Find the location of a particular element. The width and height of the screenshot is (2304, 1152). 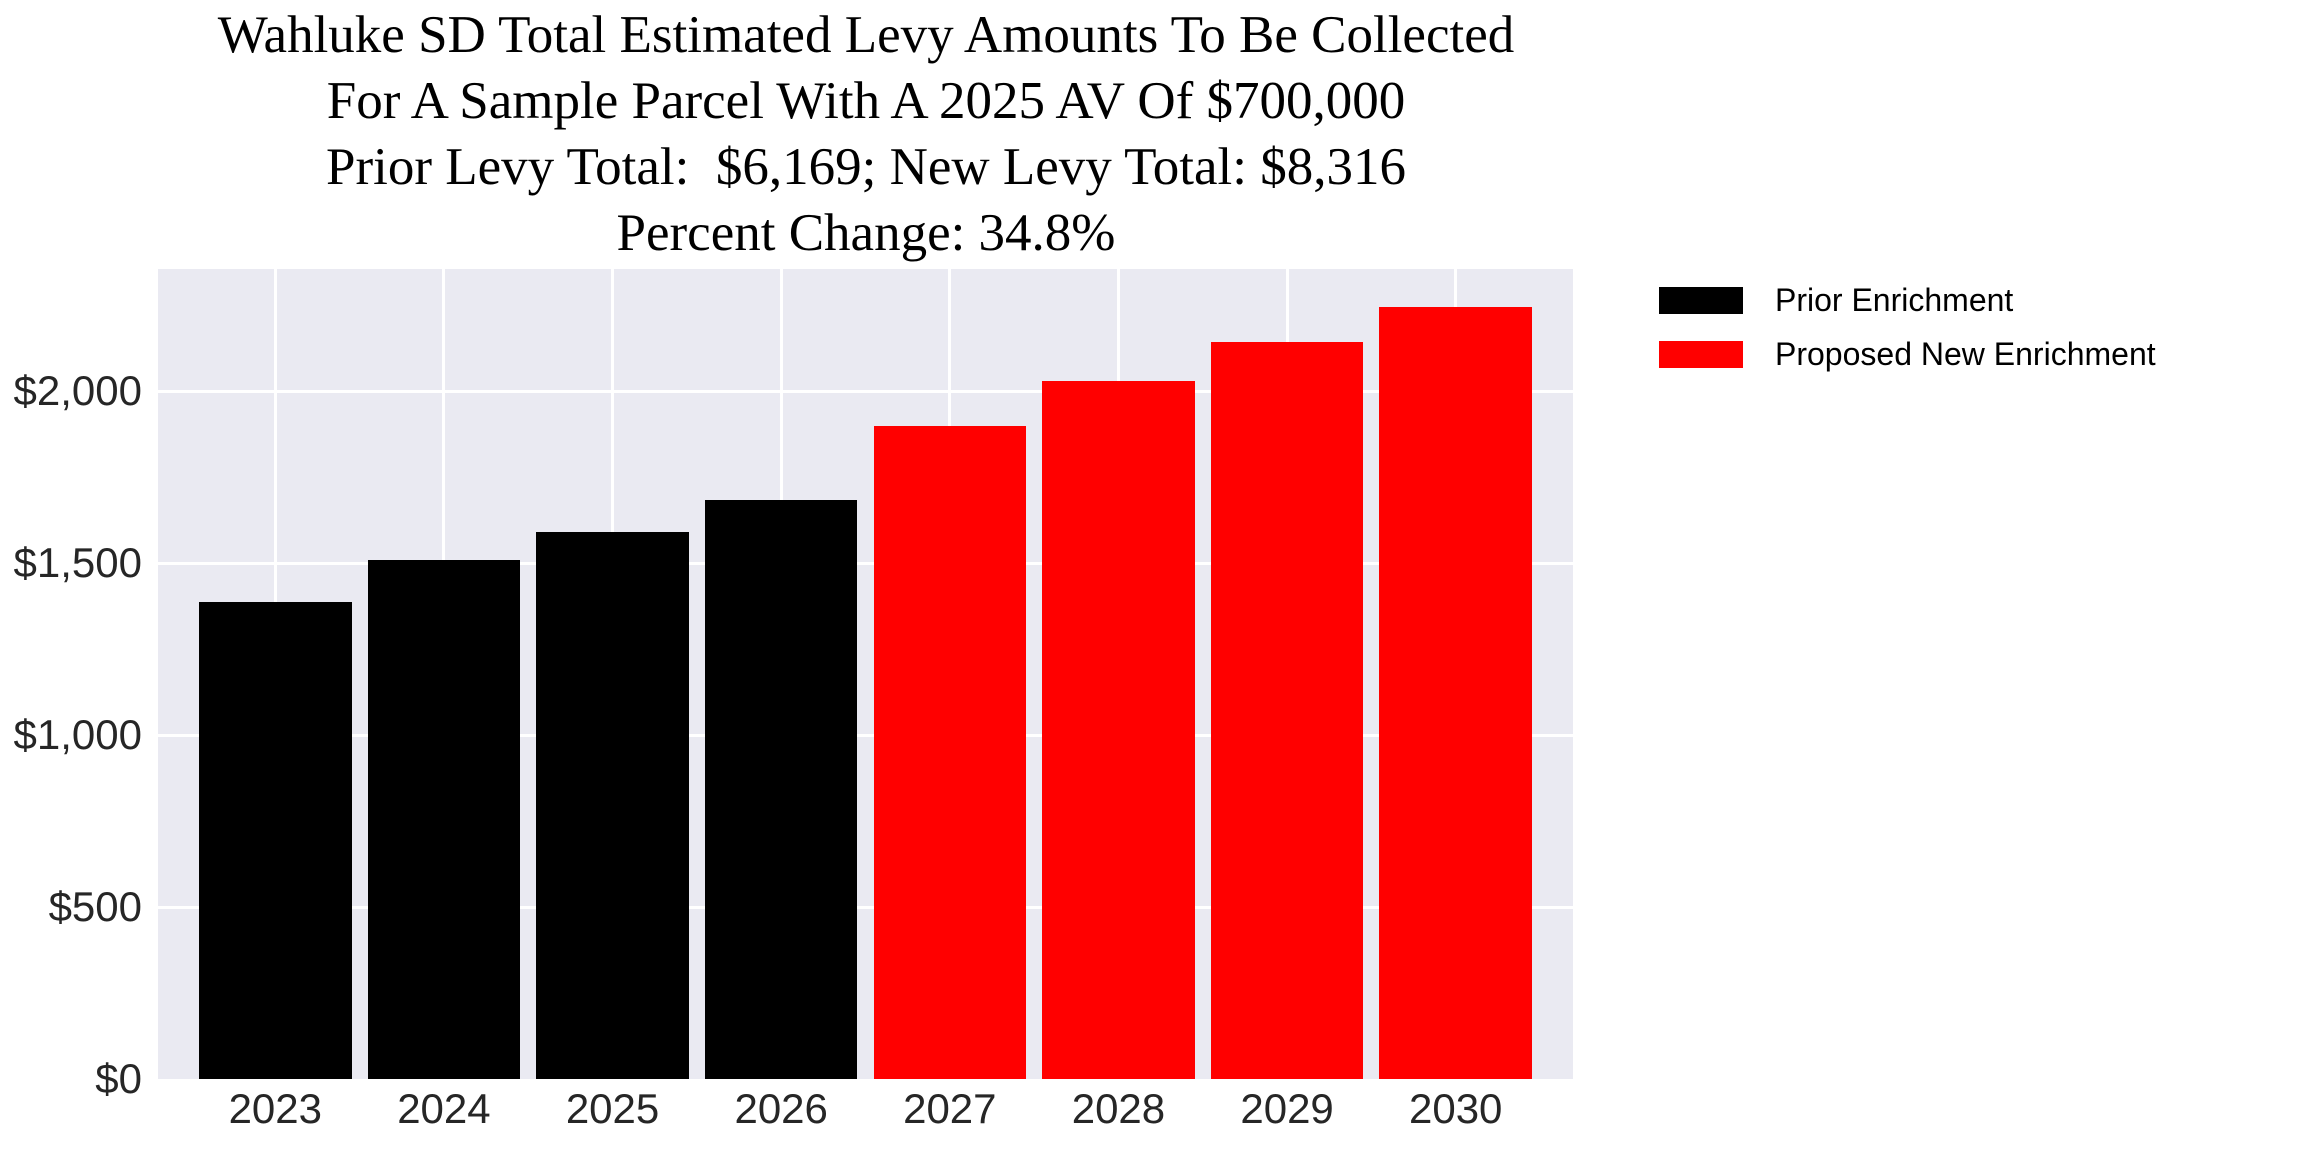

bar-2027 is located at coordinates (950, 752).